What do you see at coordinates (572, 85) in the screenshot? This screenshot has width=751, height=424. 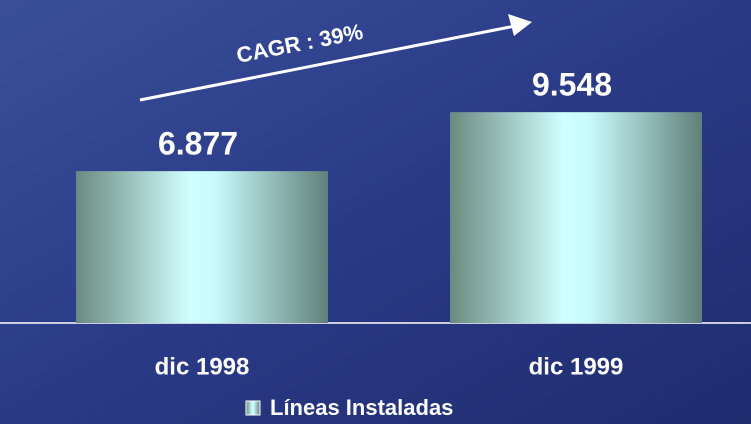 I see `value-label: 9.548` at bounding box center [572, 85].